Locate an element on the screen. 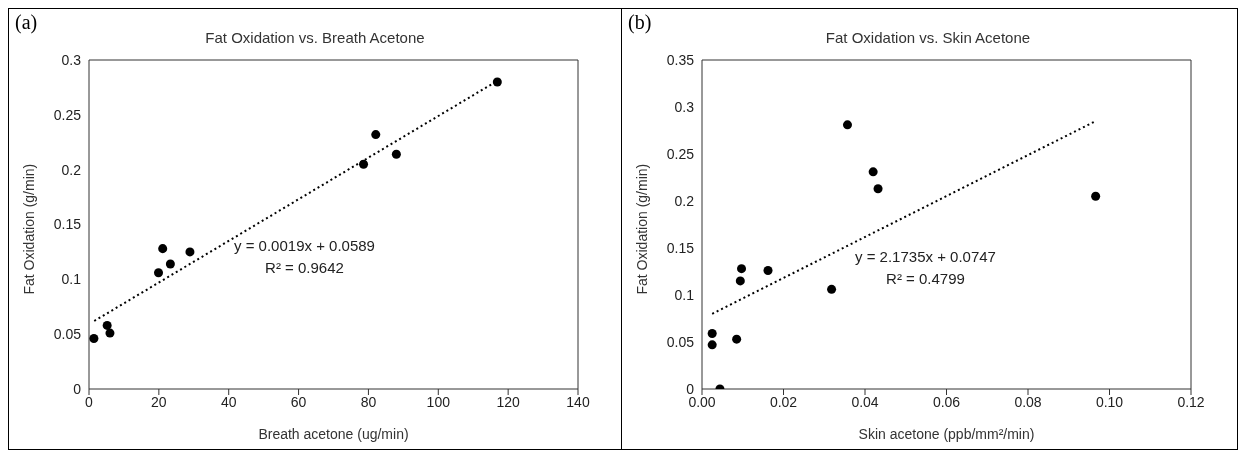 The image size is (1250, 460). x-axis-title: Breath acetone (ug/min) is located at coordinates (333, 434).